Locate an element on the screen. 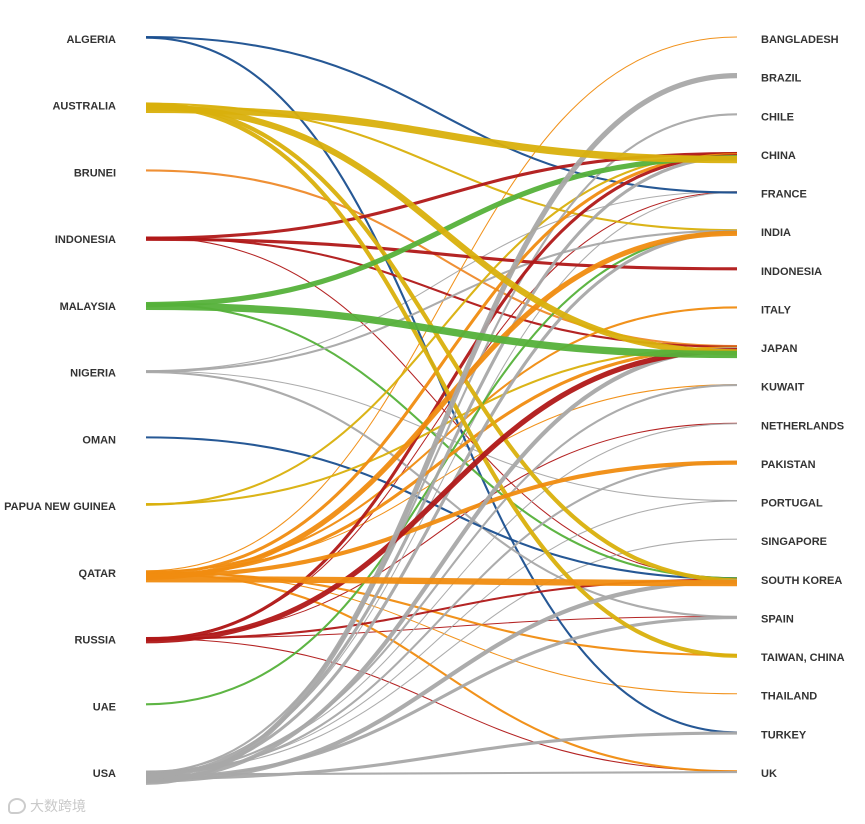  exporter-label-papua-new-guinea: PAPUA NEW GUINEA is located at coordinates (60, 507).